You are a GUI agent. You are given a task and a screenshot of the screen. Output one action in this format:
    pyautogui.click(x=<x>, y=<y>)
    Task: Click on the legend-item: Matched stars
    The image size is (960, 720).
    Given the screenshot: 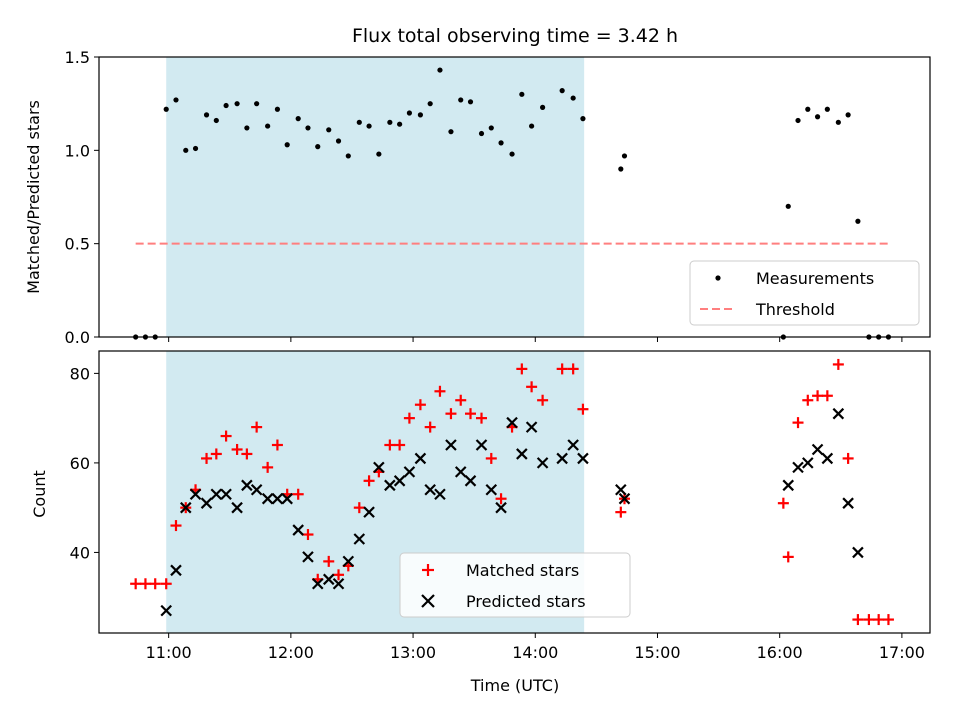 What is the action you would take?
    pyautogui.click(x=500, y=570)
    